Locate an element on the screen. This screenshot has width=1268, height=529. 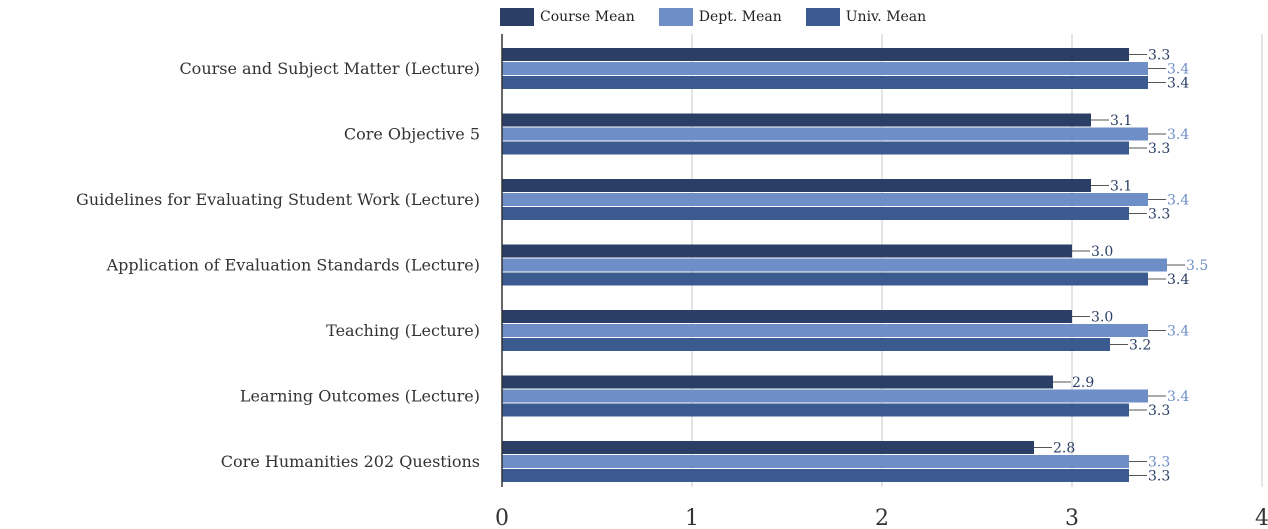
category-label: Teaching (Lecture) is located at coordinates (403, 330).